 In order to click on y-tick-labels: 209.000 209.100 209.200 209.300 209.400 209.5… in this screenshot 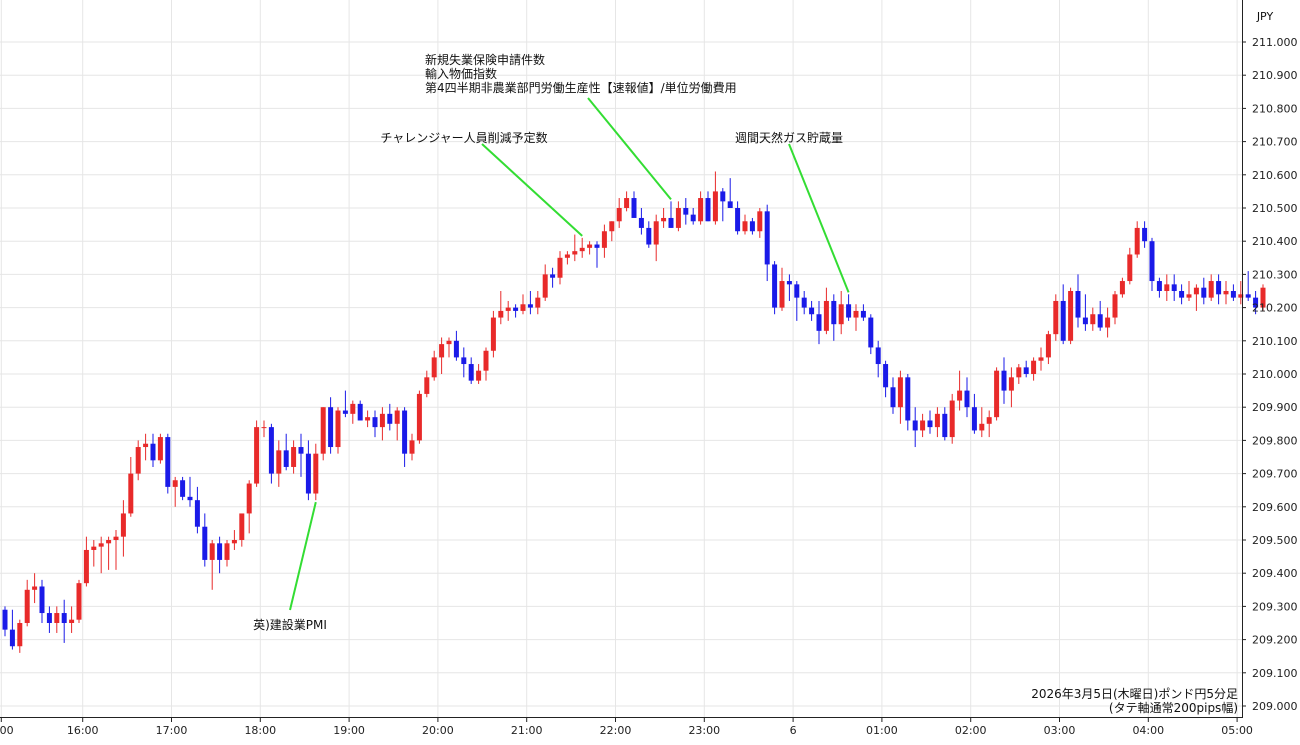, I will do `click(1270, 374)`.